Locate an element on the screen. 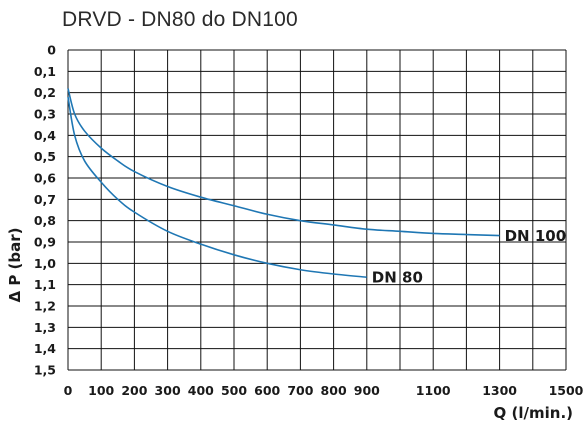 Image resolution: width=586 pixels, height=430 pixels. x-tick-label: 300 is located at coordinates (168, 390).